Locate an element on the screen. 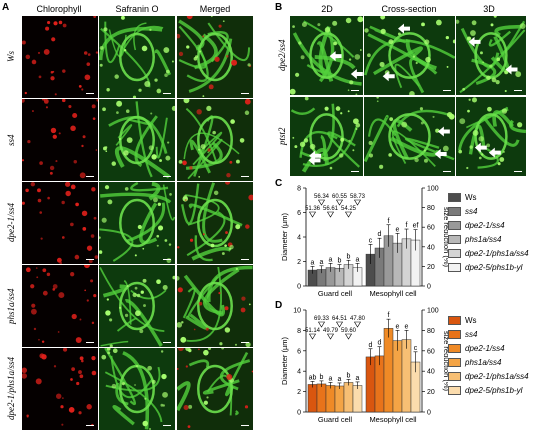  legend-item: Ws is located at coordinates (462, 198).